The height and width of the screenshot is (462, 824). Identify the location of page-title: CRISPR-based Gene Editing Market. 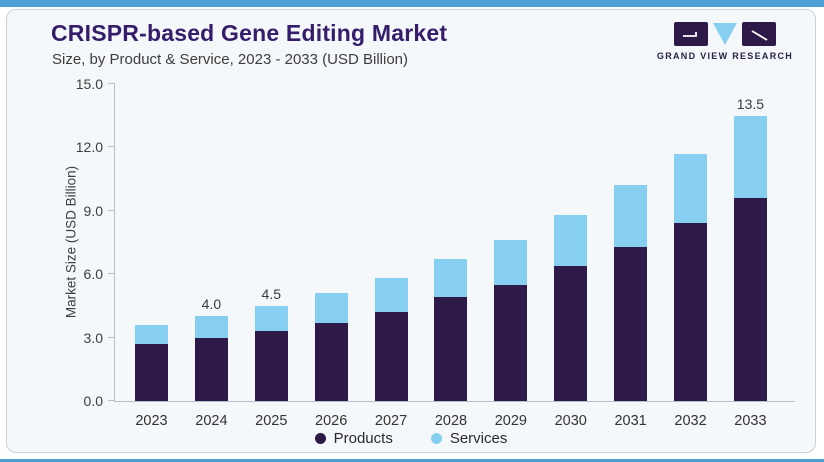
(249, 33).